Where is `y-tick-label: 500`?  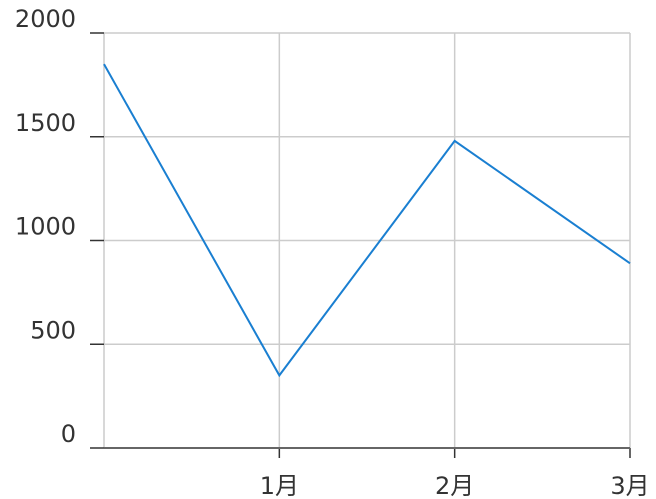
y-tick-label: 500 is located at coordinates (53, 330).